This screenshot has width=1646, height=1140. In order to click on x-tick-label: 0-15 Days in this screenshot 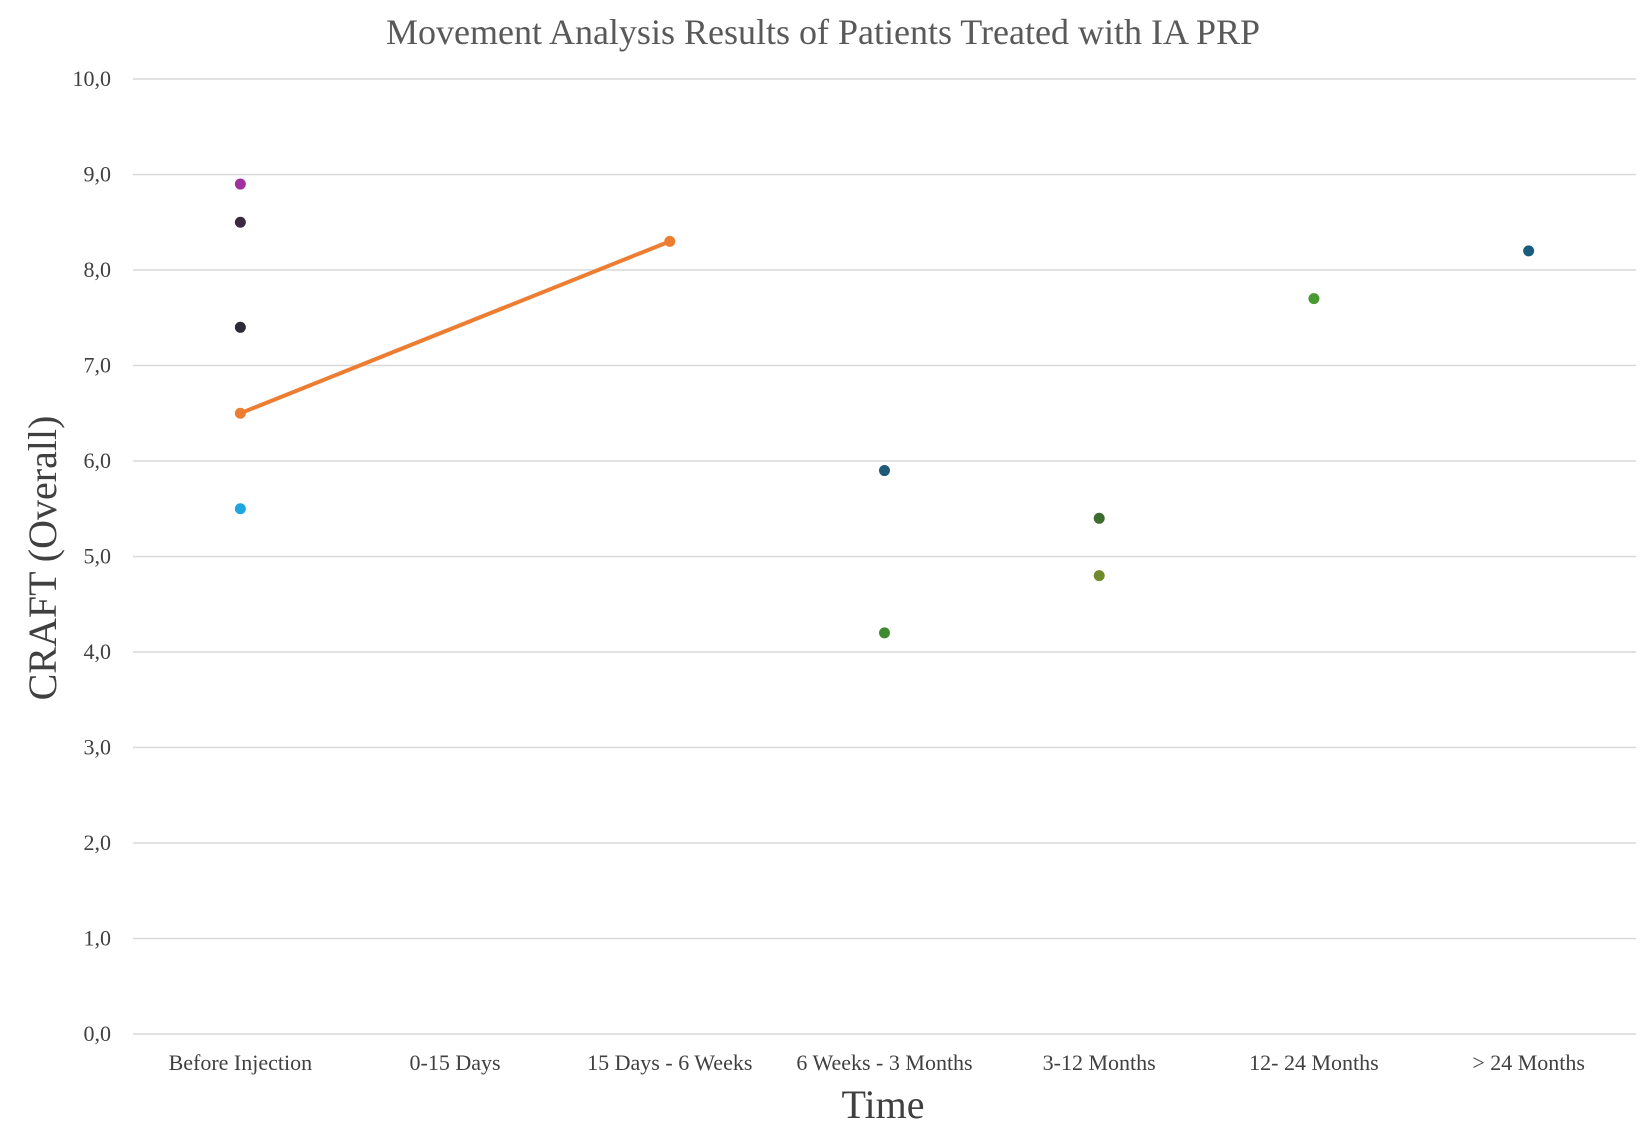, I will do `click(455, 1062)`.